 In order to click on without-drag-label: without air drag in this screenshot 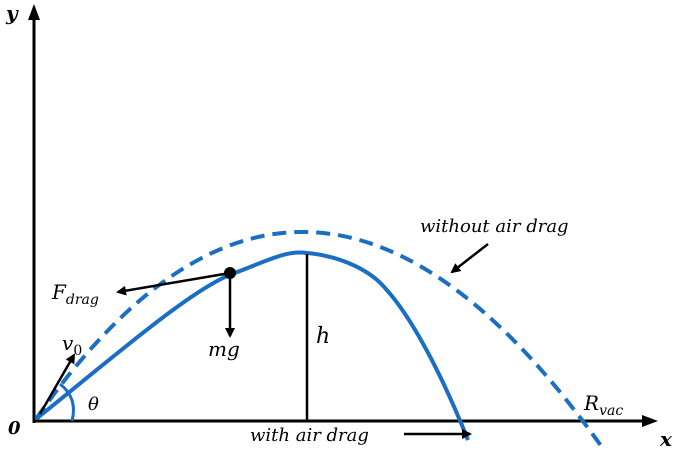, I will do `click(494, 226)`.